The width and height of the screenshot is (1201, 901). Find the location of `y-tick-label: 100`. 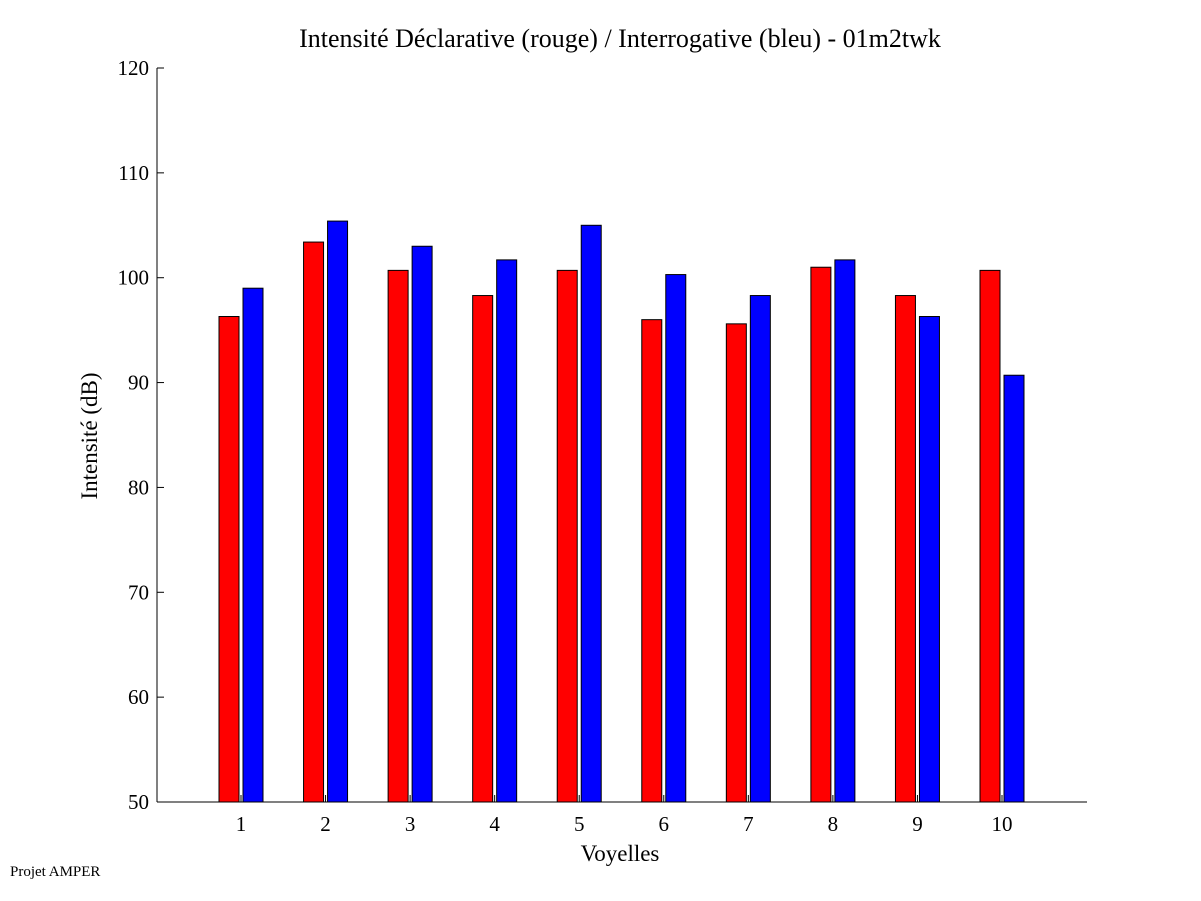

y-tick-label: 100 is located at coordinates (134, 278).